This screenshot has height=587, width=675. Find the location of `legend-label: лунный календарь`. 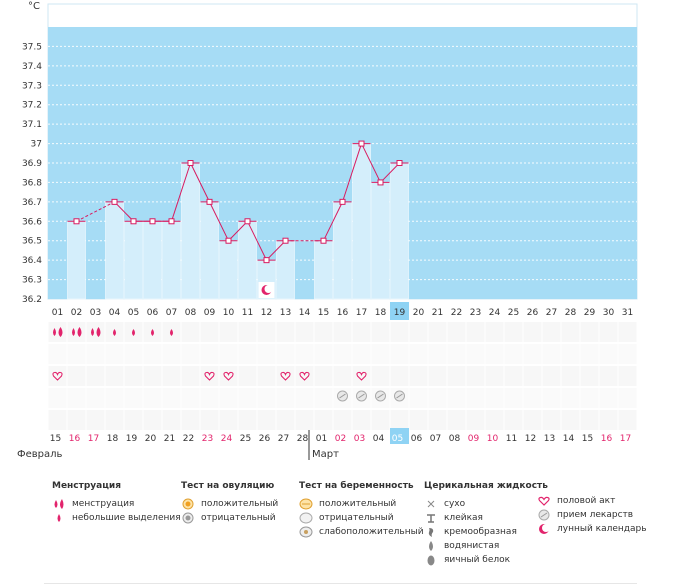

legend-label: лунный календарь is located at coordinates (602, 529).